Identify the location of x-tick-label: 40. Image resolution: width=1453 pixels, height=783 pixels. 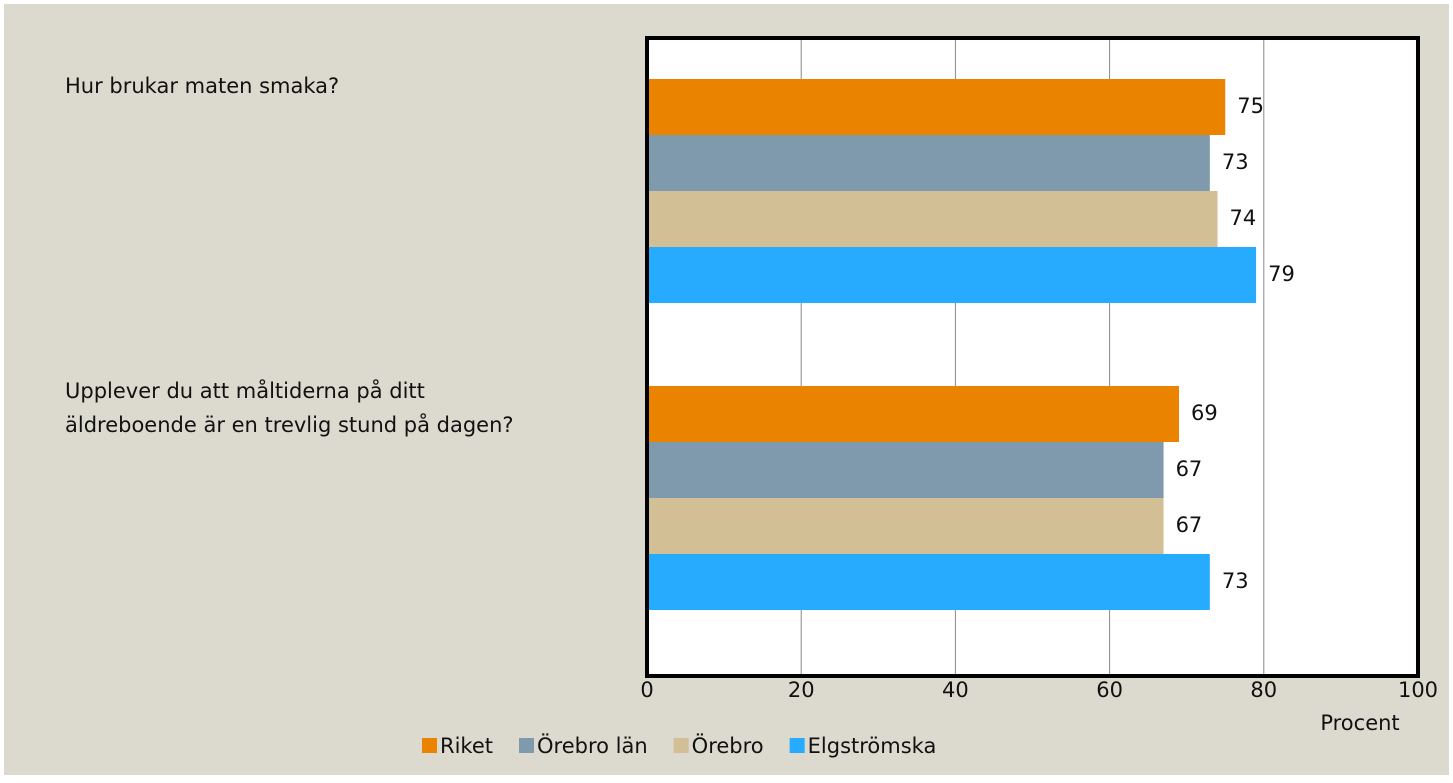
(955, 690).